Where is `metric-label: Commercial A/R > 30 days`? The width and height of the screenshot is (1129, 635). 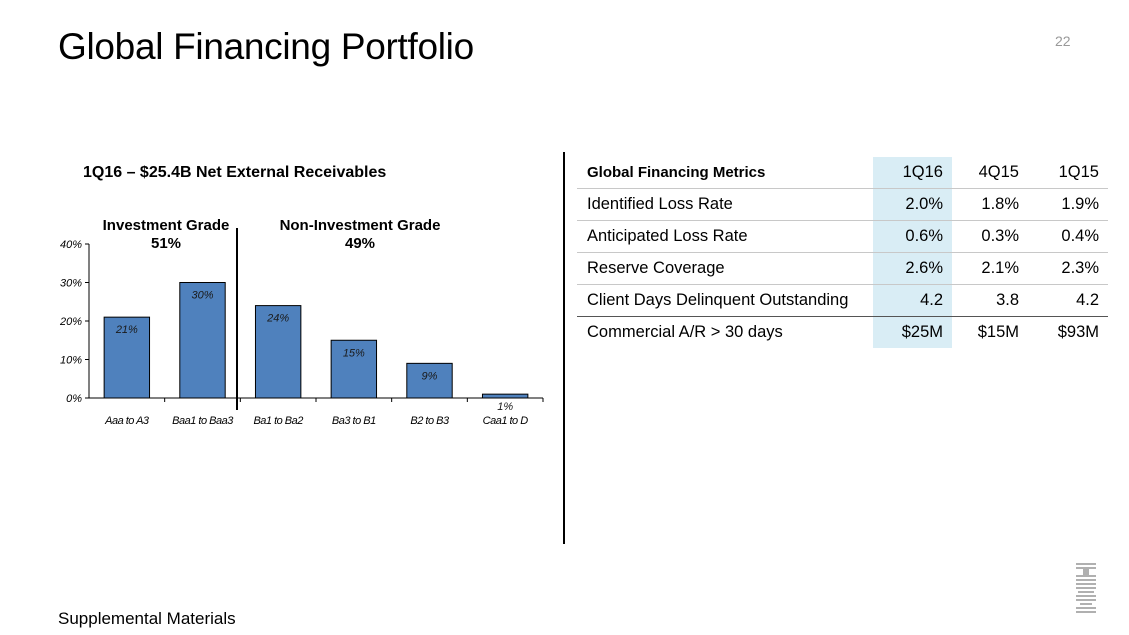 metric-label: Commercial A/R > 30 days is located at coordinates (685, 332).